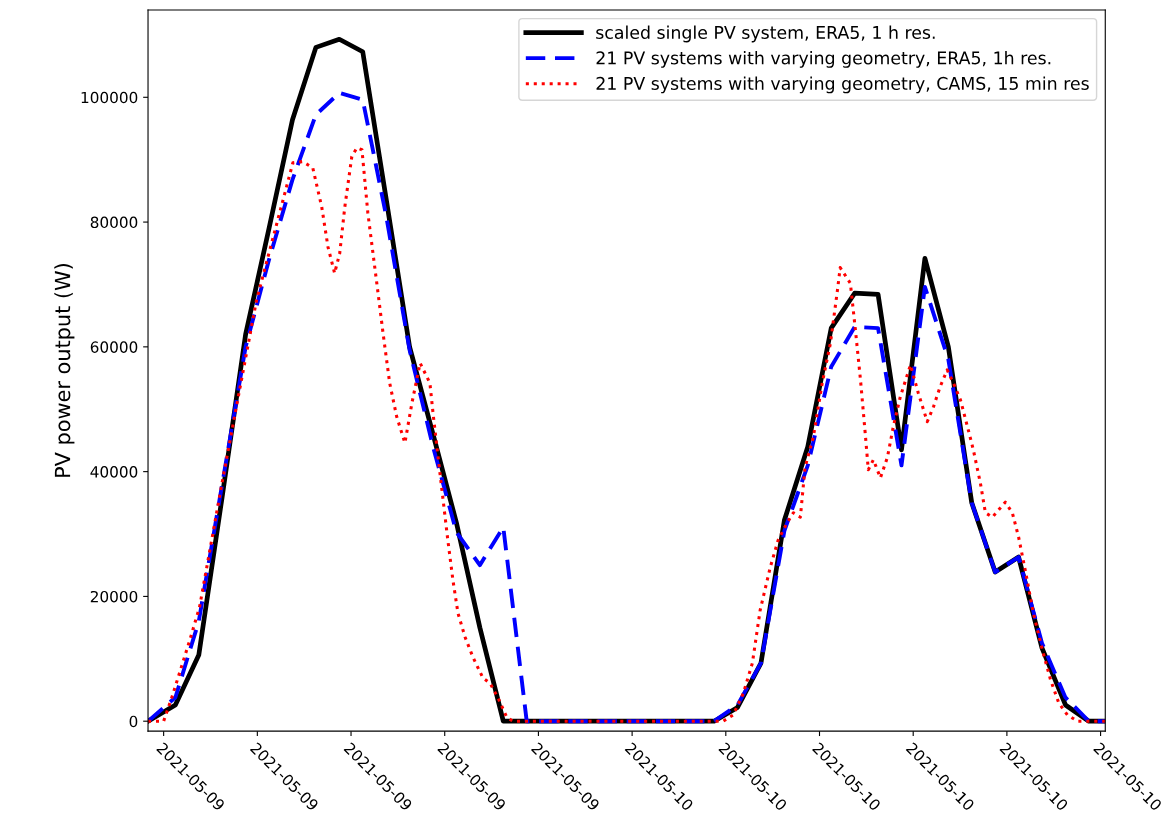 The height and width of the screenshot is (829, 1161). What do you see at coordinates (842, 85) in the screenshot?
I see `legend-label: 21 PV systems with varying geometry, CAMS, 15 min res` at bounding box center [842, 85].